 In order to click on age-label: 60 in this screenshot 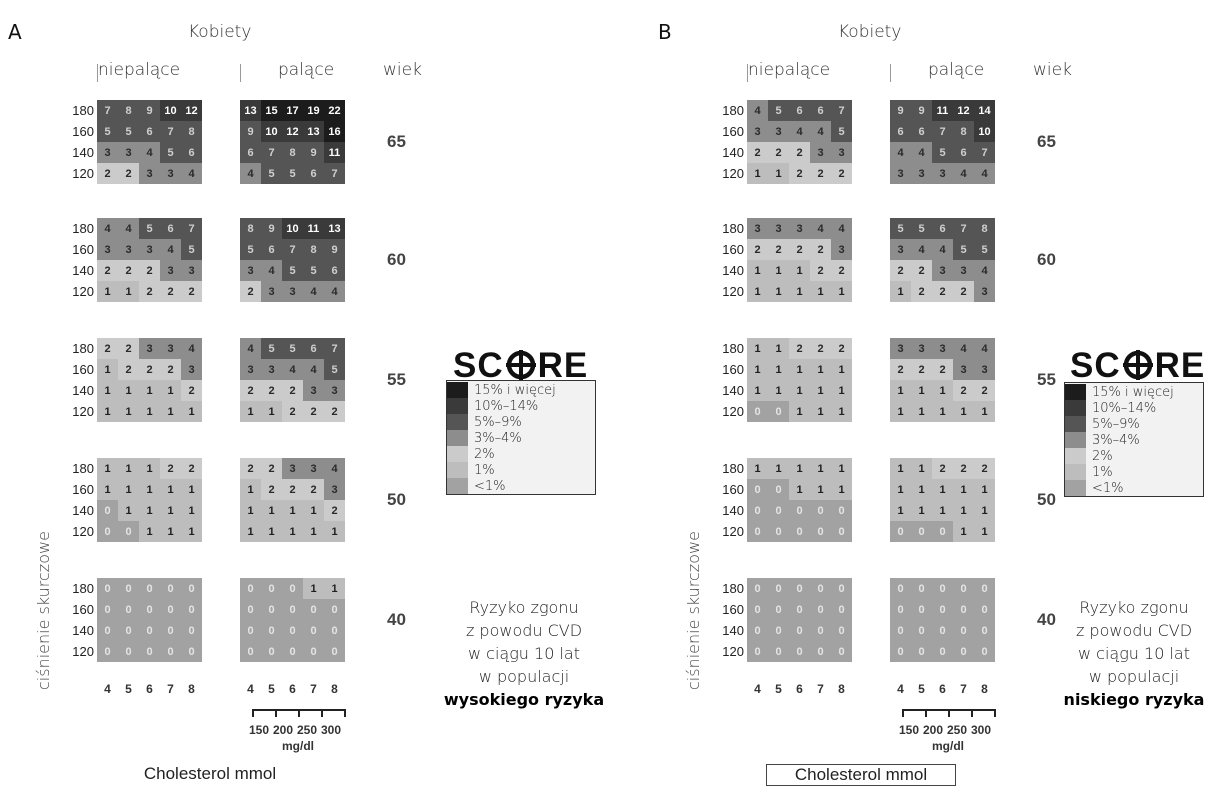, I will do `click(1046, 259)`.